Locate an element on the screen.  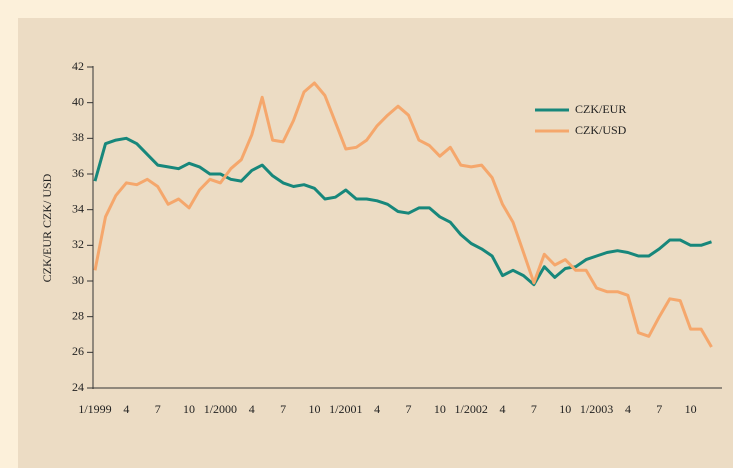
legend-label: CZK/USD is located at coordinates (601, 130).